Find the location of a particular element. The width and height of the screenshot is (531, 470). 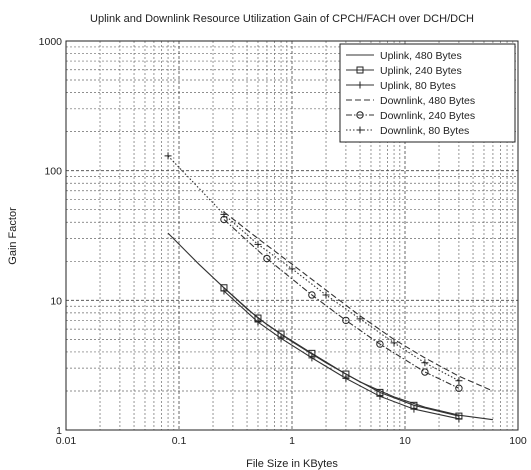

y-tick-label: 1000 is located at coordinates (51, 42).